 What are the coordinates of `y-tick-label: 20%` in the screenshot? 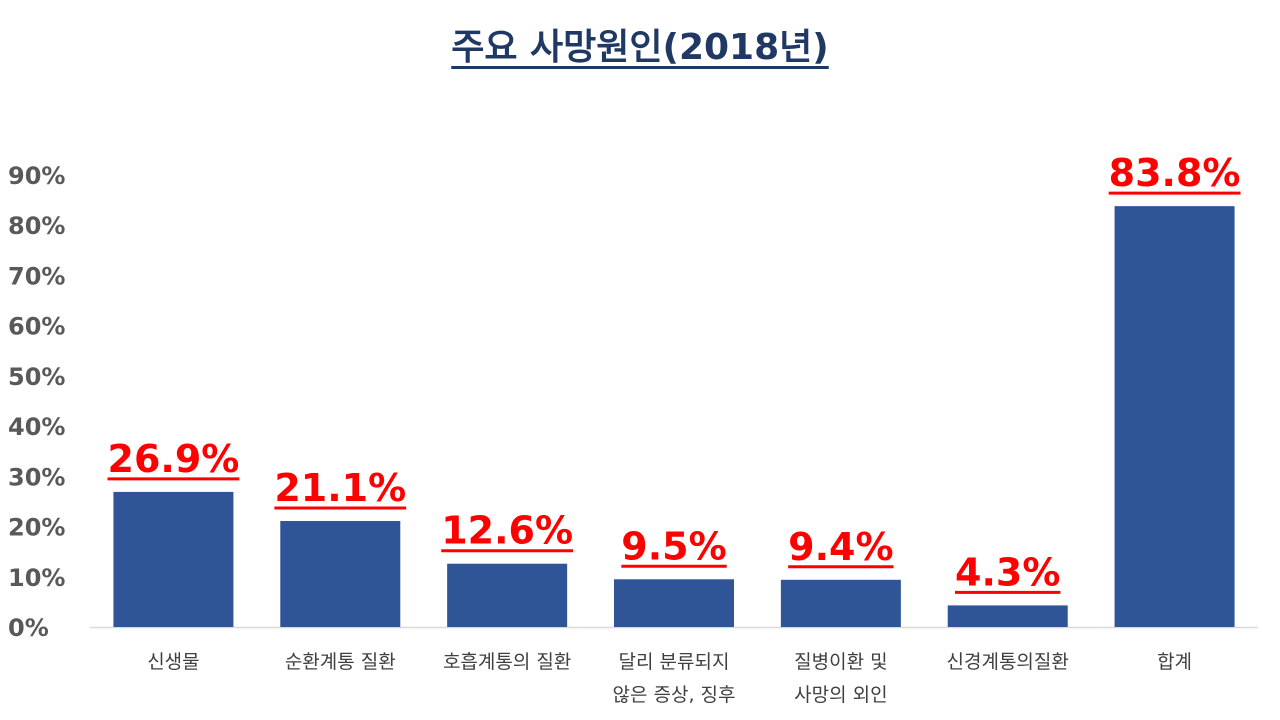 It's located at (36, 528).